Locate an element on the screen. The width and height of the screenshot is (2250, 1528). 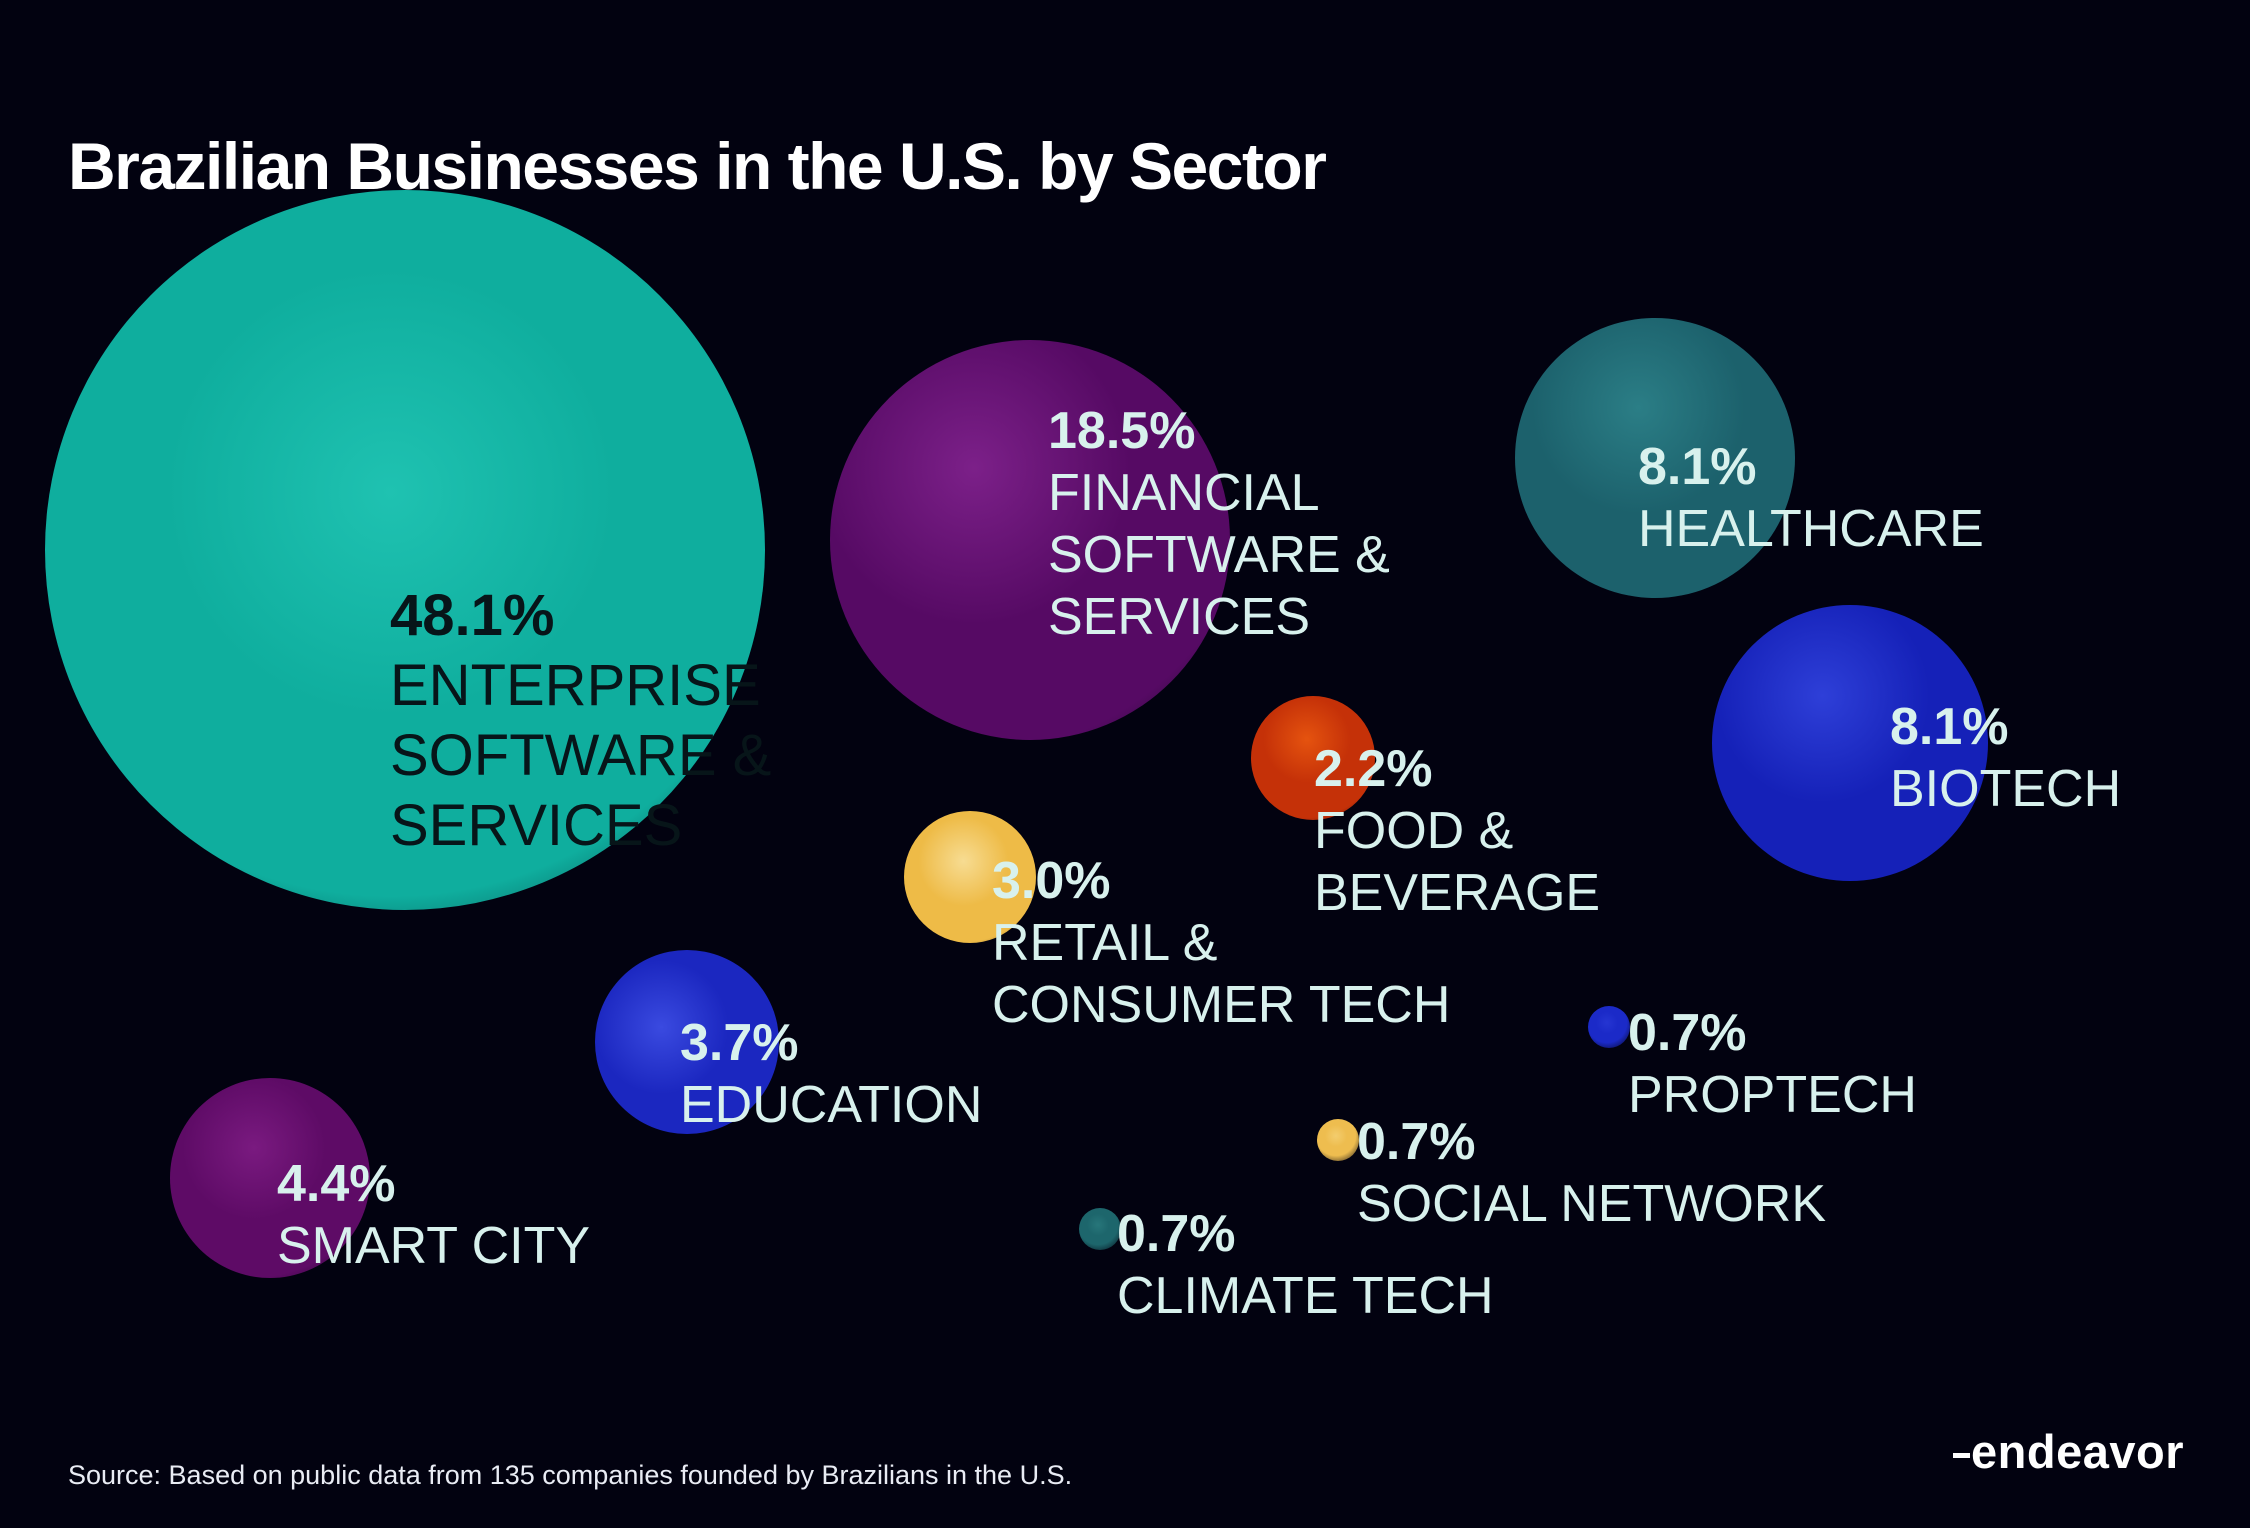
label-social-network: 0.7% SOCIAL NETWORK is located at coordinates (1591, 1173).